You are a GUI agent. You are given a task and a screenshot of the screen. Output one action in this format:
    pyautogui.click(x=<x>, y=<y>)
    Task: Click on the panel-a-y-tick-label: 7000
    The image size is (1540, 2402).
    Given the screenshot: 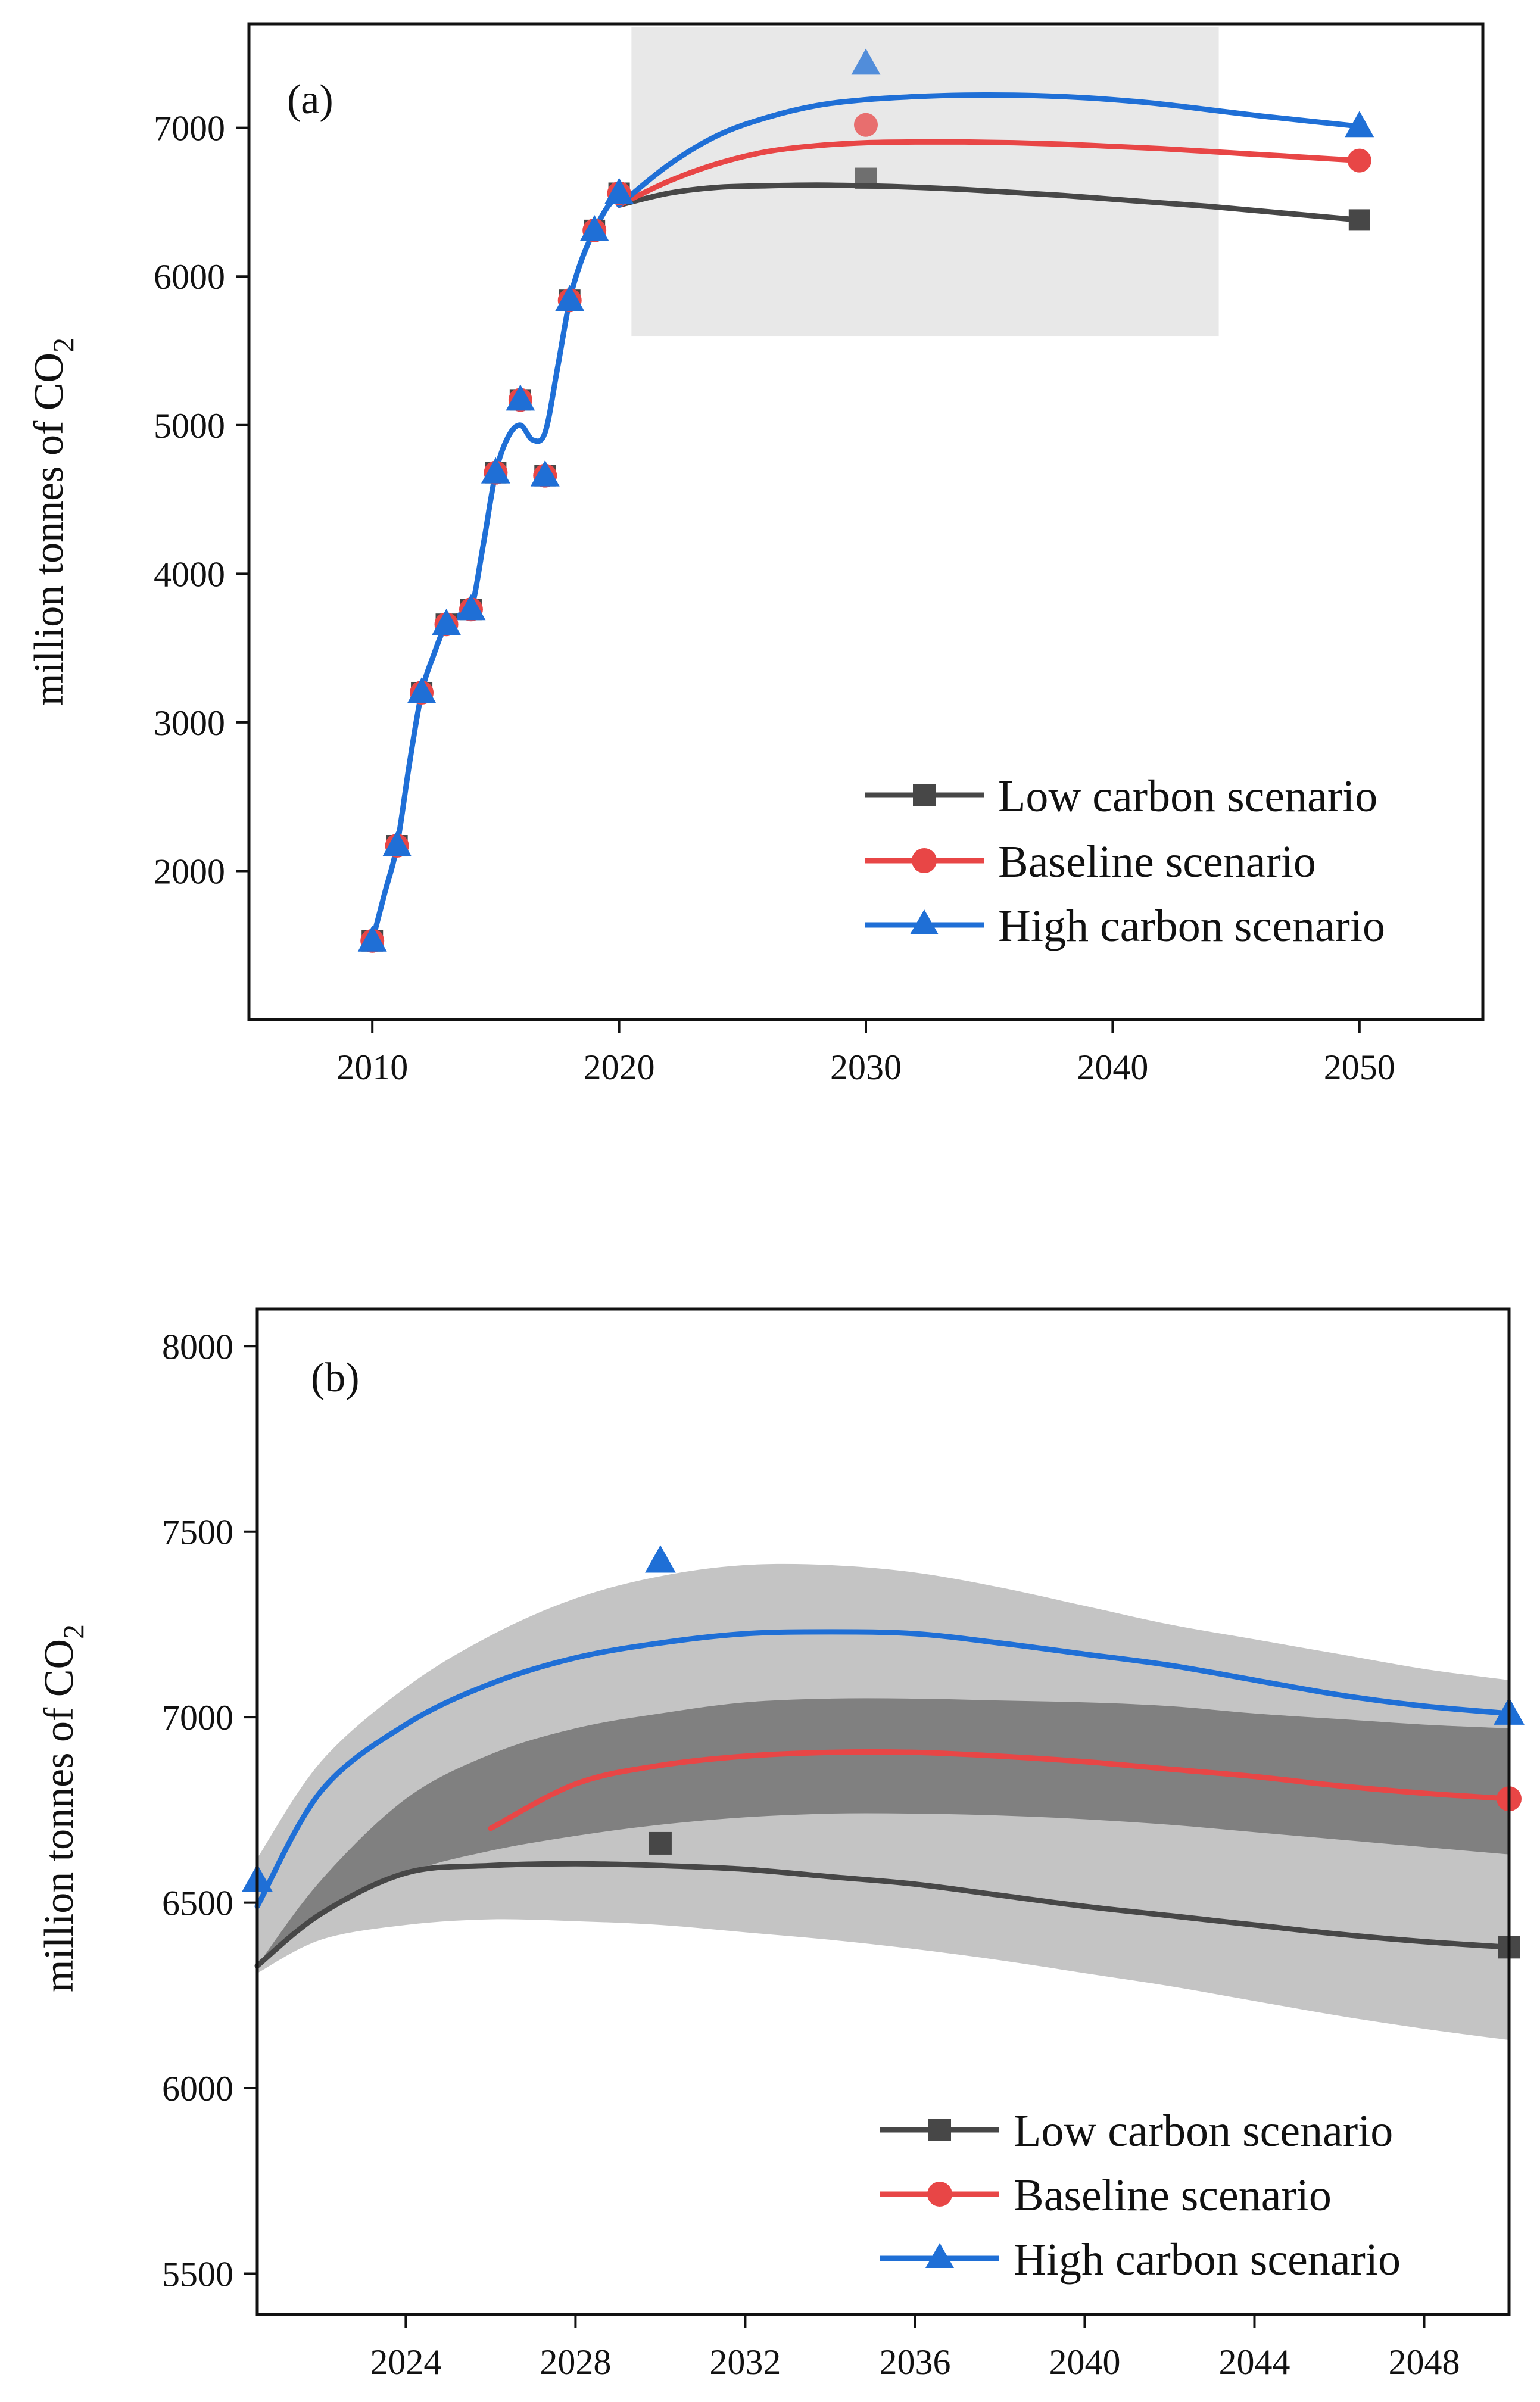 What is the action you would take?
    pyautogui.click(x=189, y=128)
    